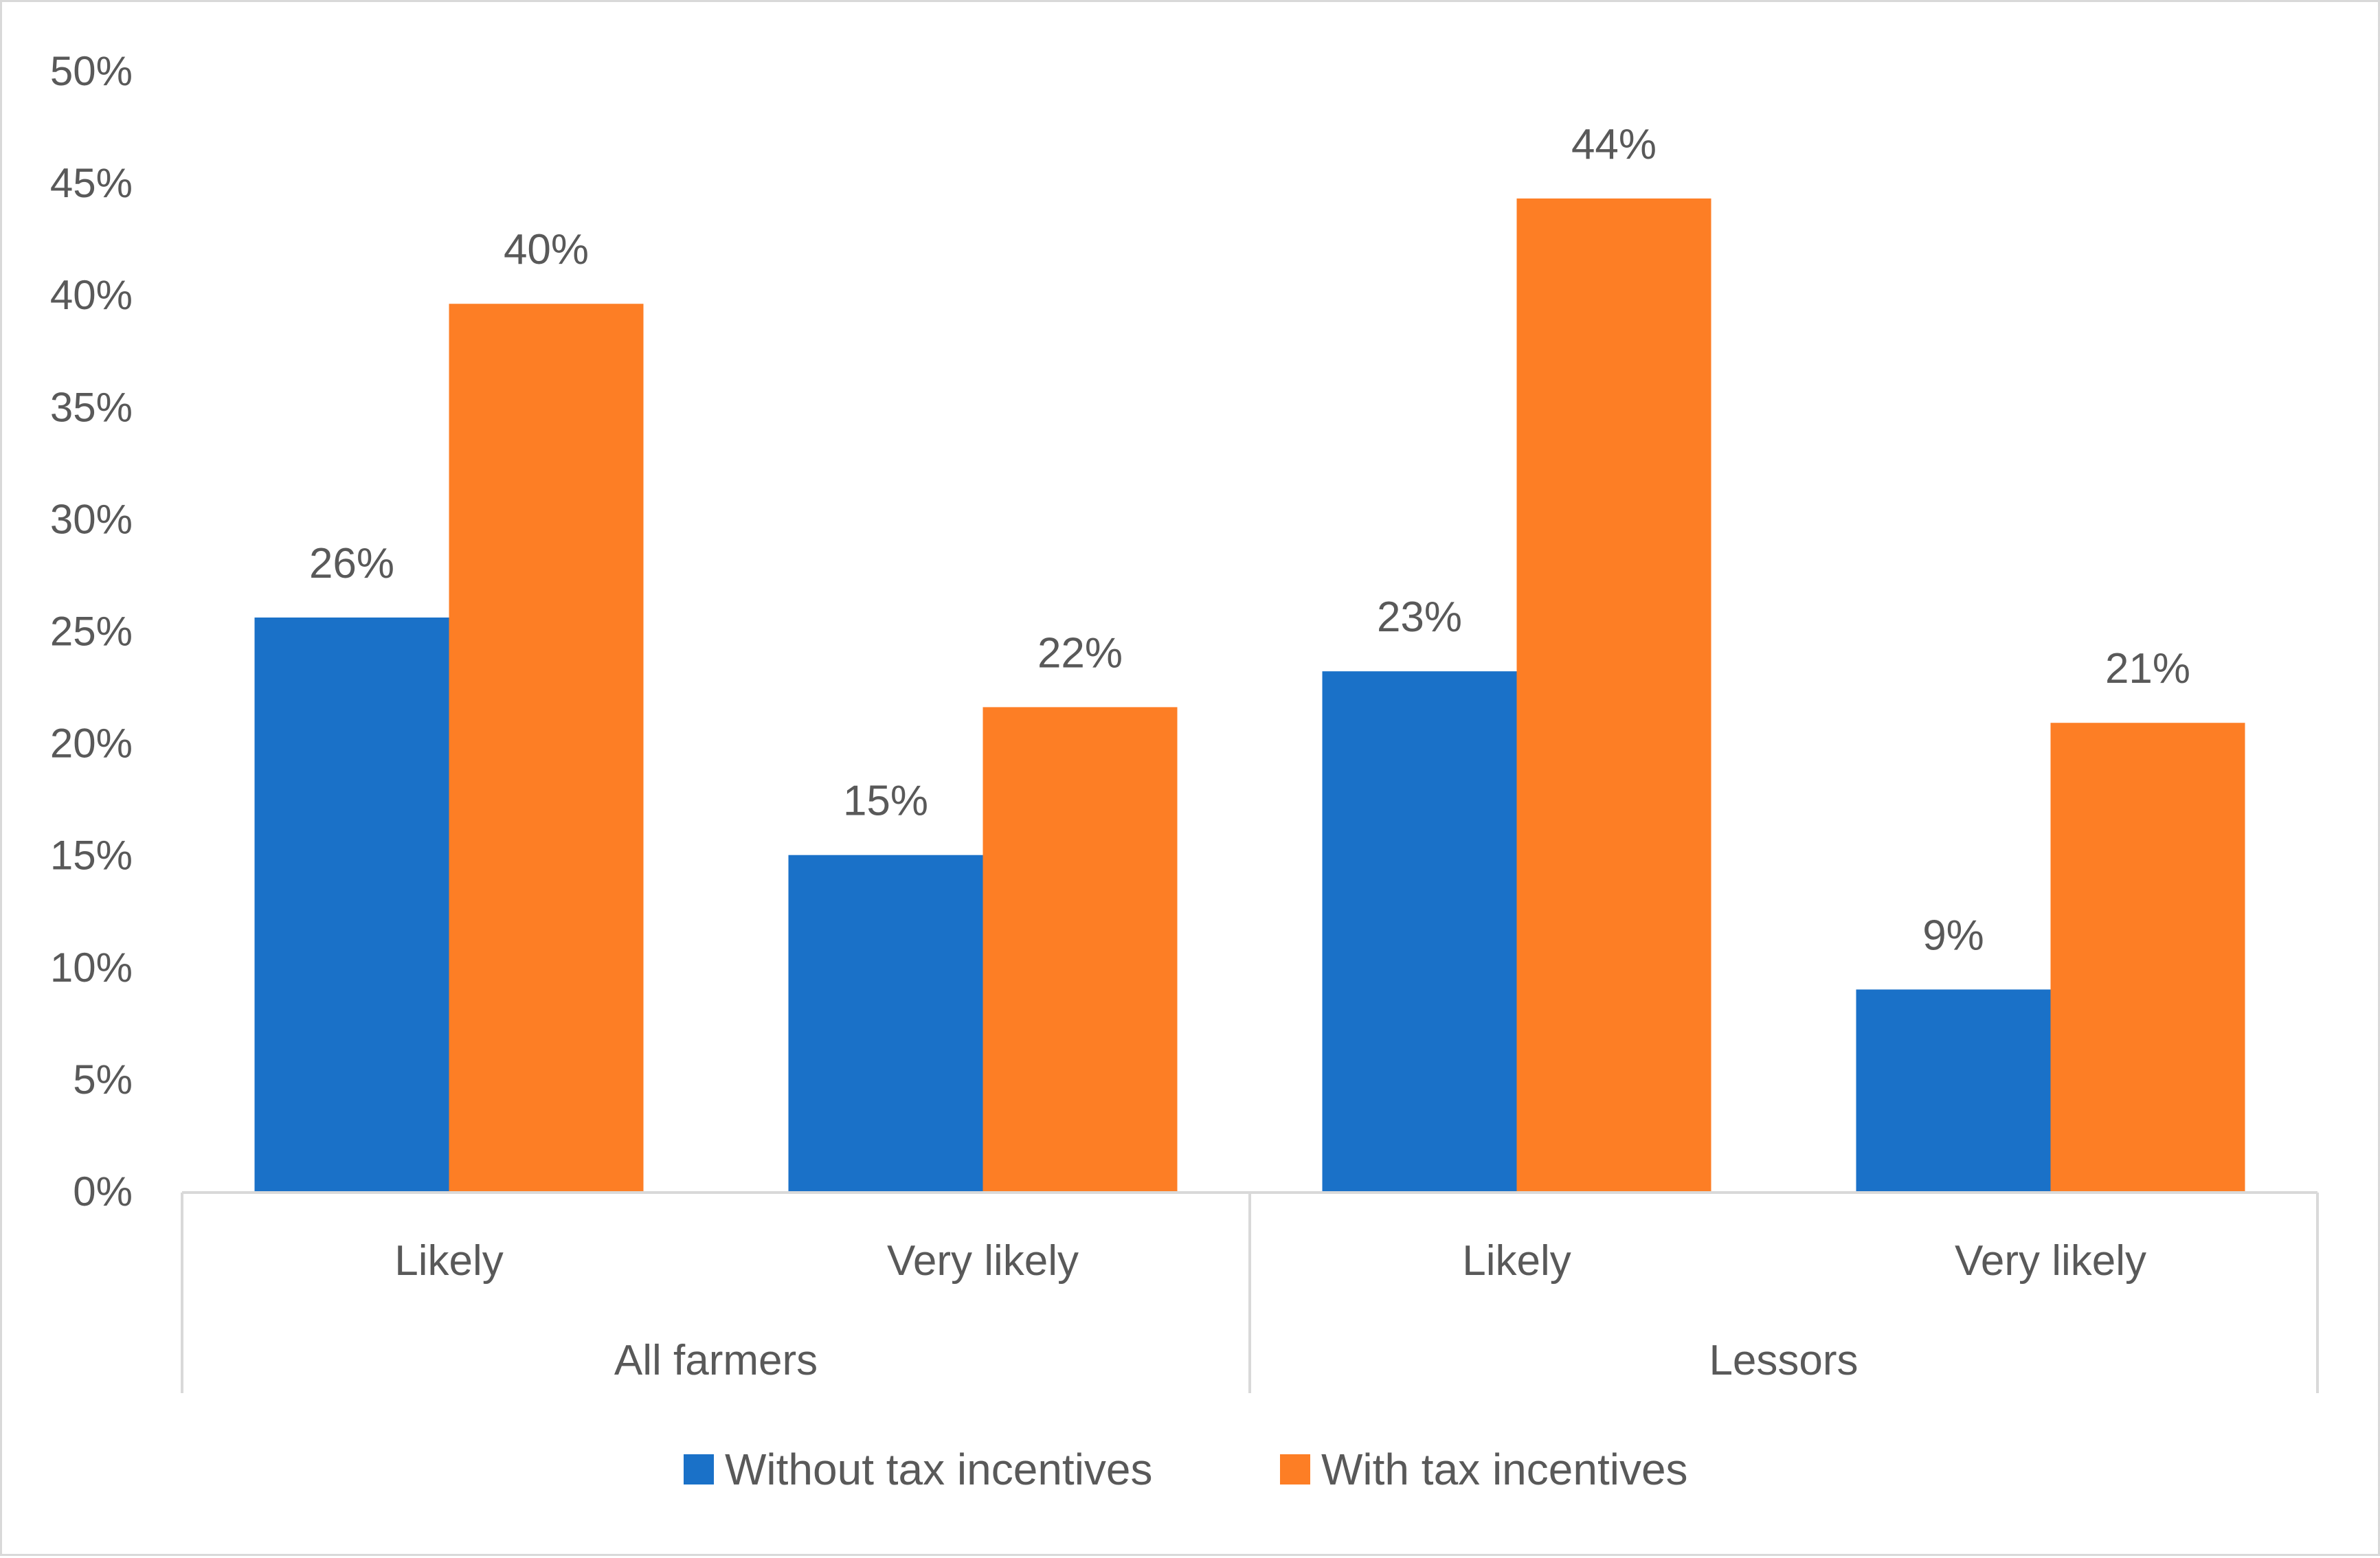 The image size is (2380, 1558). What do you see at coordinates (885, 801) in the screenshot?
I see `data-label: 15%` at bounding box center [885, 801].